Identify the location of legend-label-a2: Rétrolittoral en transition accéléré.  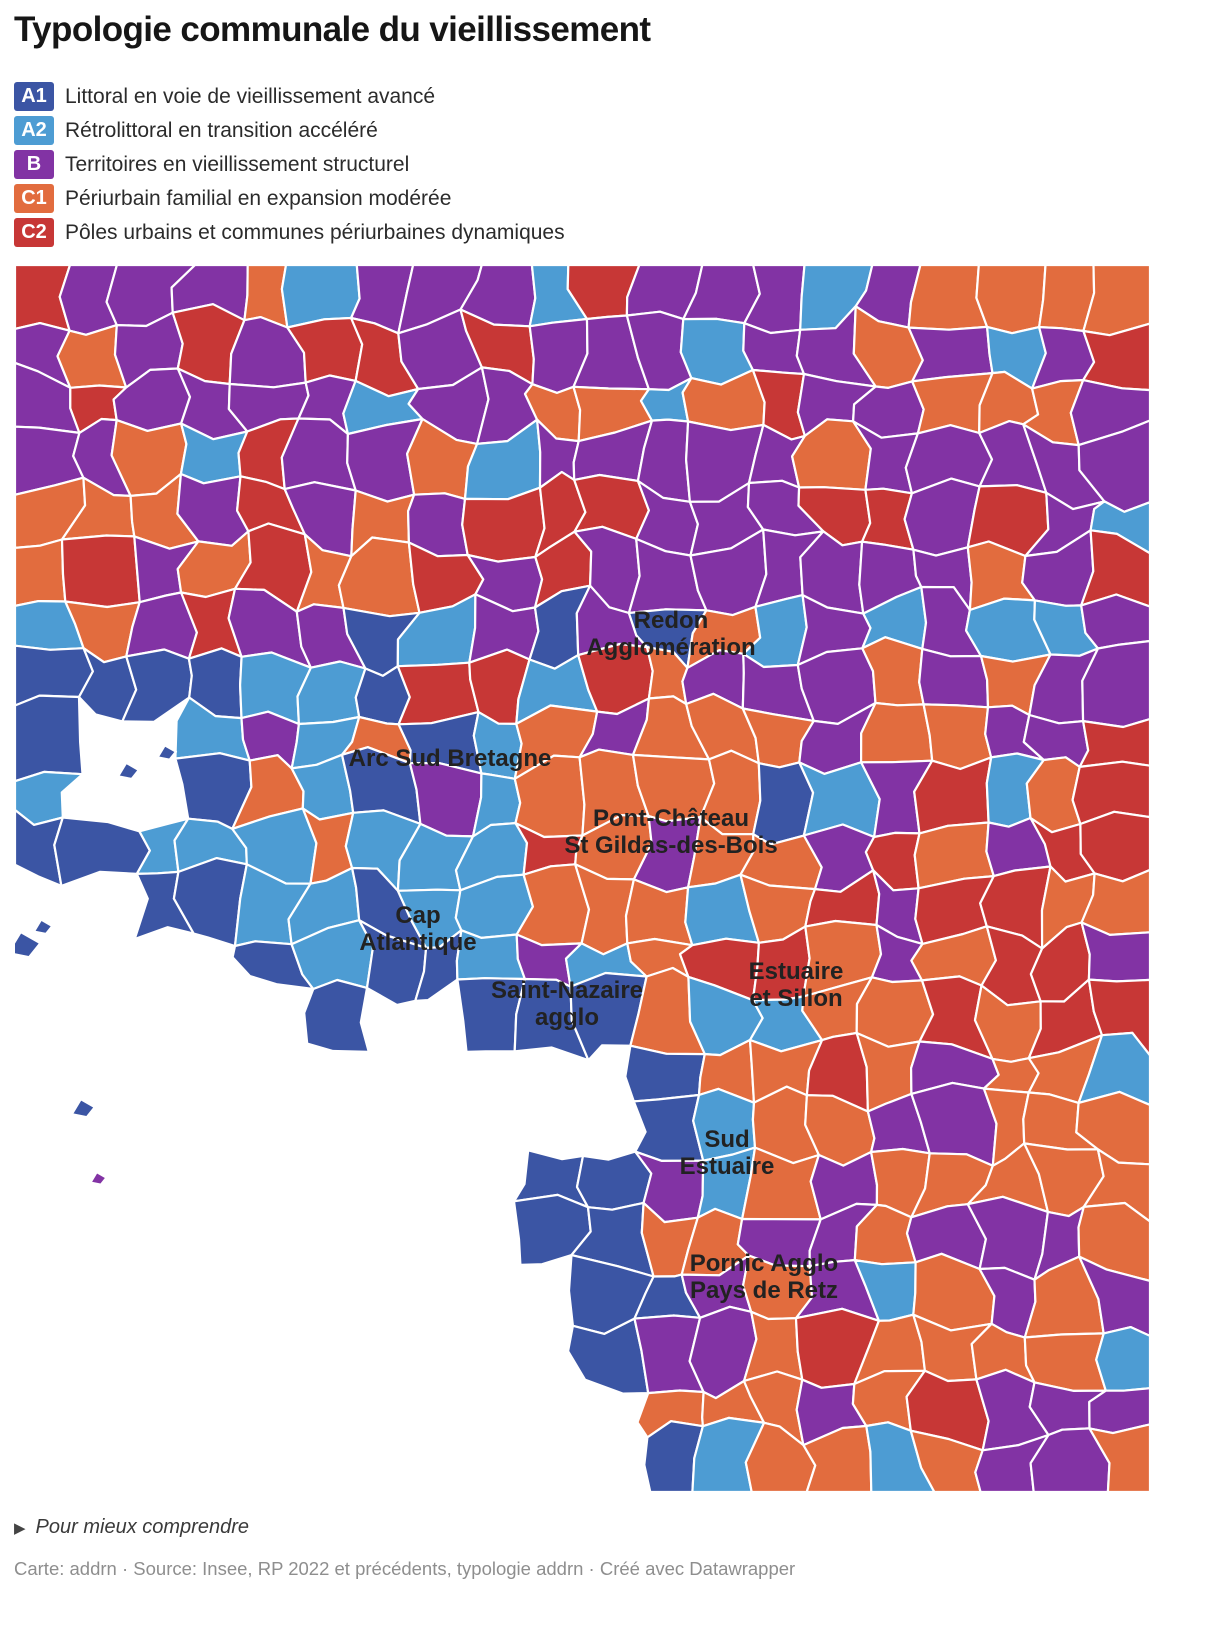
(221, 130).